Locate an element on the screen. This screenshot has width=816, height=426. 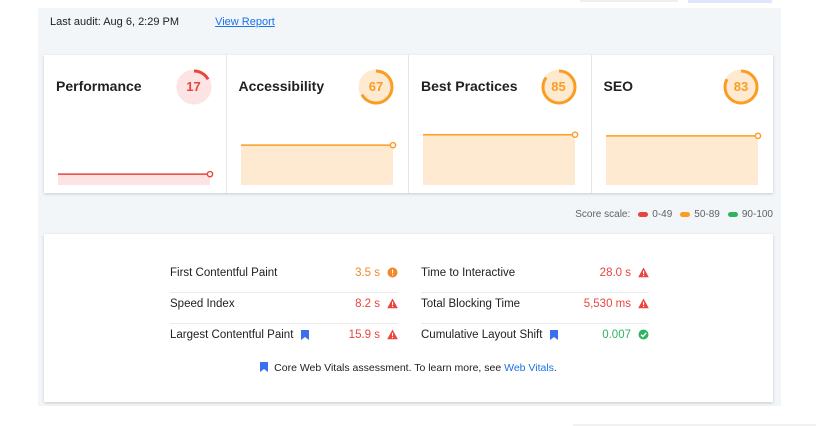
score-scale-legend: Score scale: 0-49 50-89 90-100 is located at coordinates (674, 214).